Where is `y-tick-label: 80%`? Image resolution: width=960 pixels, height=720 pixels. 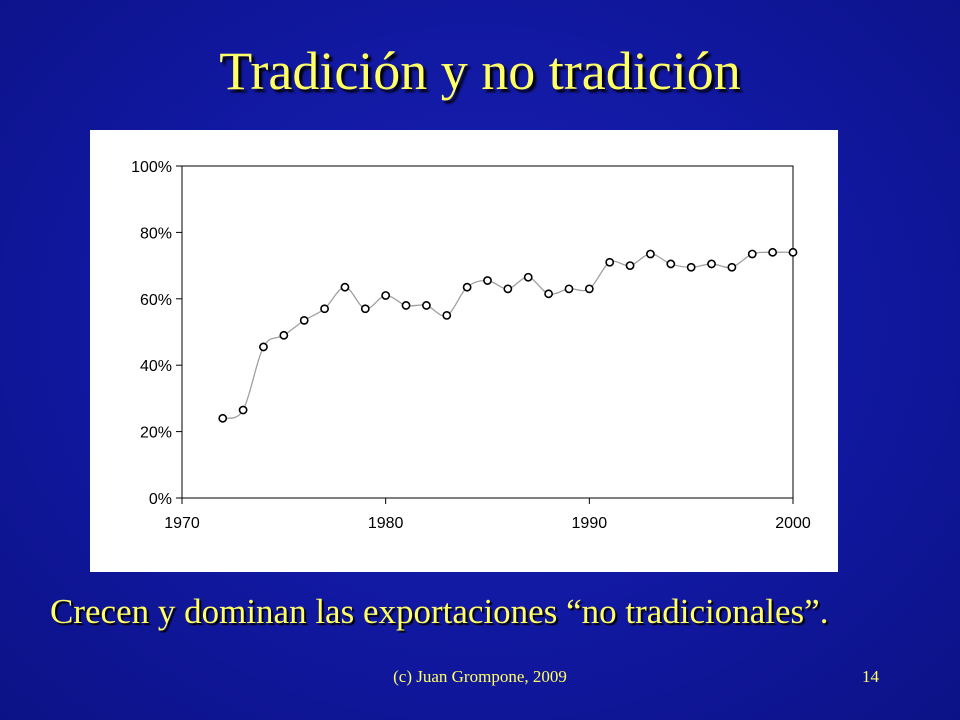
y-tick-label: 80% is located at coordinates (156, 233).